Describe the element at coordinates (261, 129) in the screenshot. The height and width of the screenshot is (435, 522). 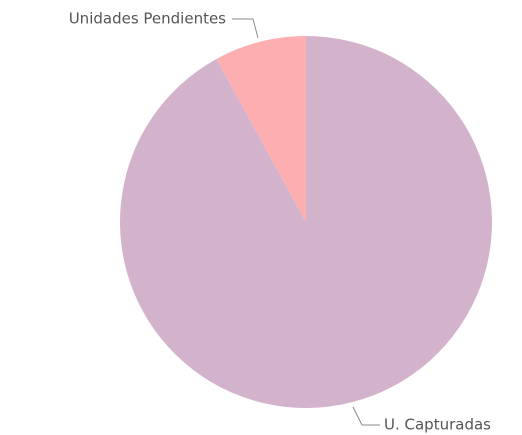
I see `pie-slice` at that location.